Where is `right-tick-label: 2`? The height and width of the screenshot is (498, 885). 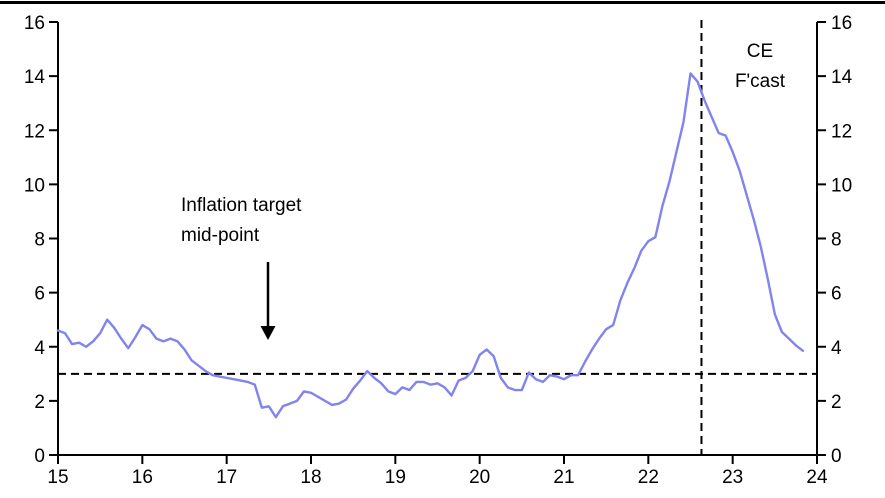 right-tick-label: 2 is located at coordinates (836, 402).